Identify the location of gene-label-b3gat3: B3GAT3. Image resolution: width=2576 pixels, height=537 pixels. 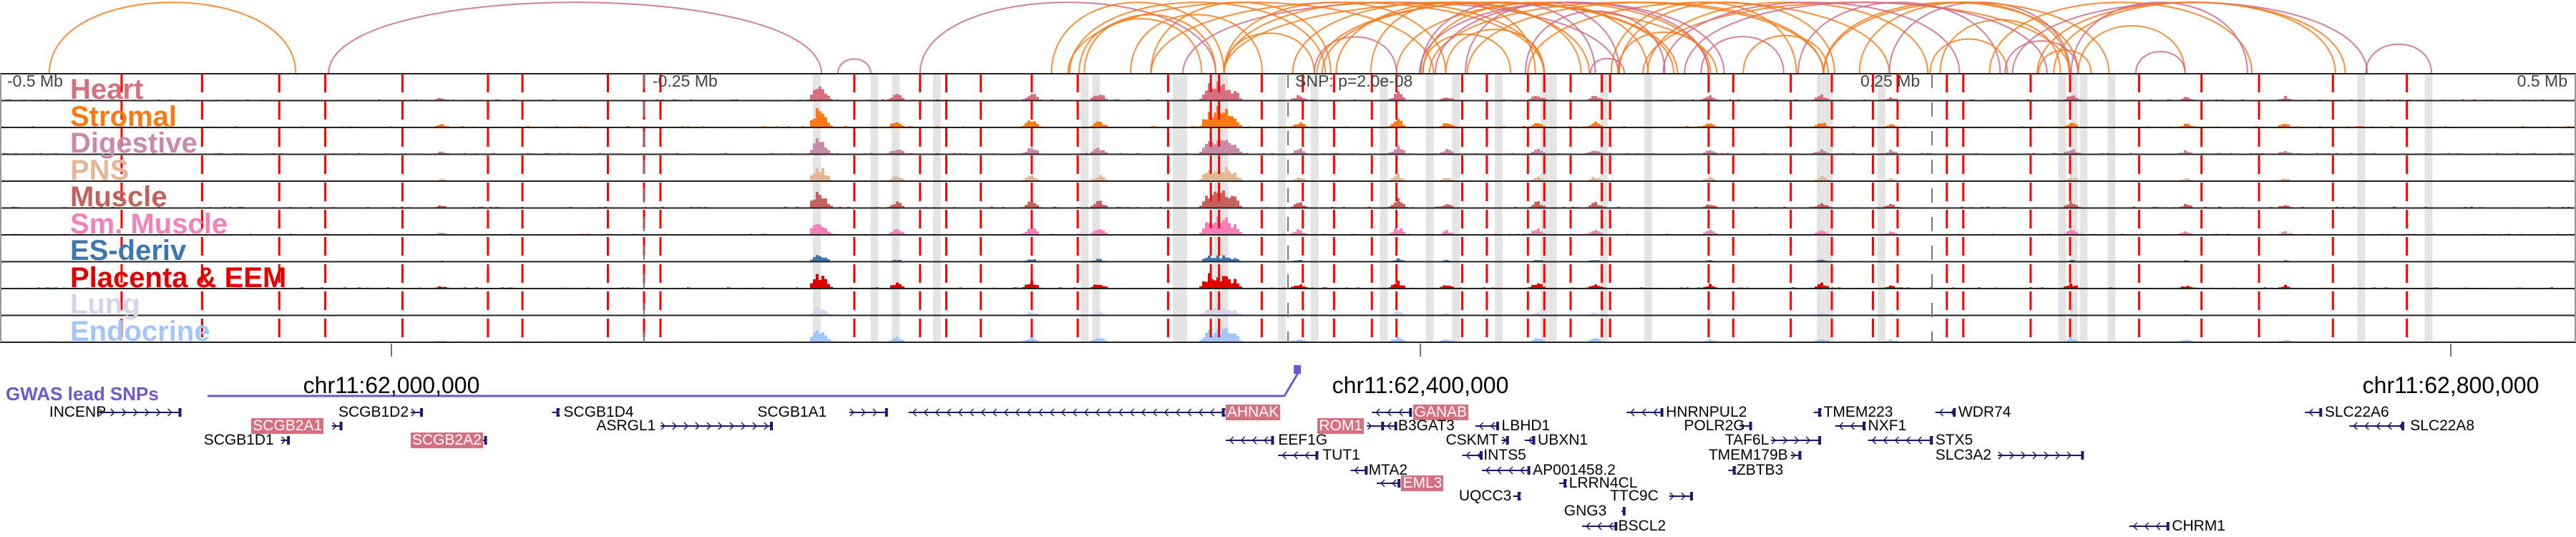
(1426, 425).